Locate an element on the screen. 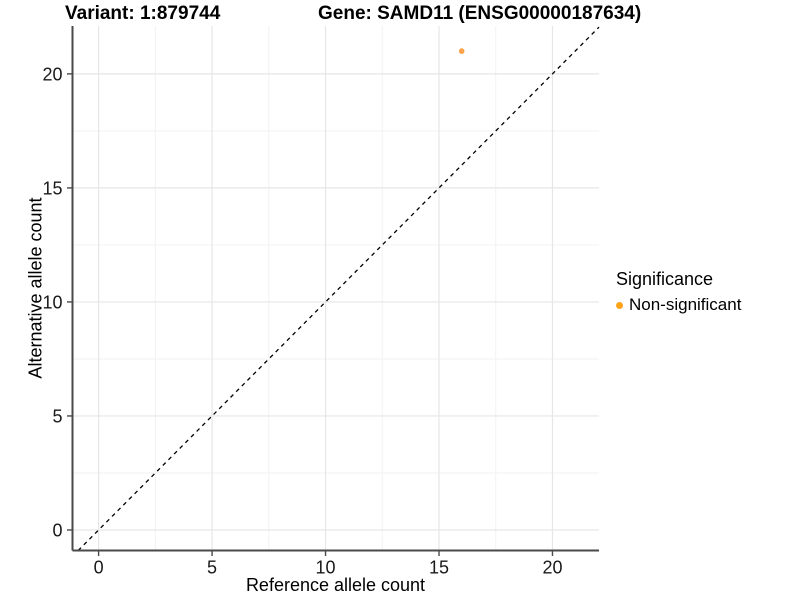 Image resolution: width=800 pixels, height=600 pixels. y-axis-title: Alternative allele count is located at coordinates (35, 288).